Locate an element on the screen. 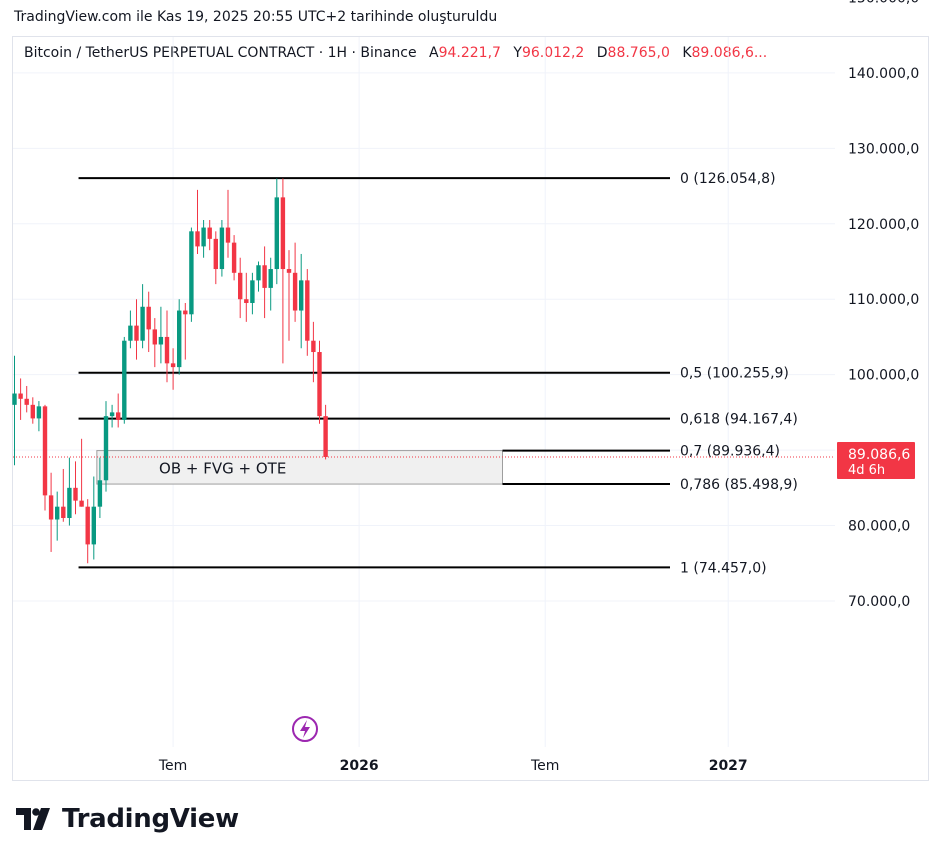 This screenshot has height=860, width=942. fib-label-0-618: 0,618 (94.167,4) is located at coordinates (739, 420).